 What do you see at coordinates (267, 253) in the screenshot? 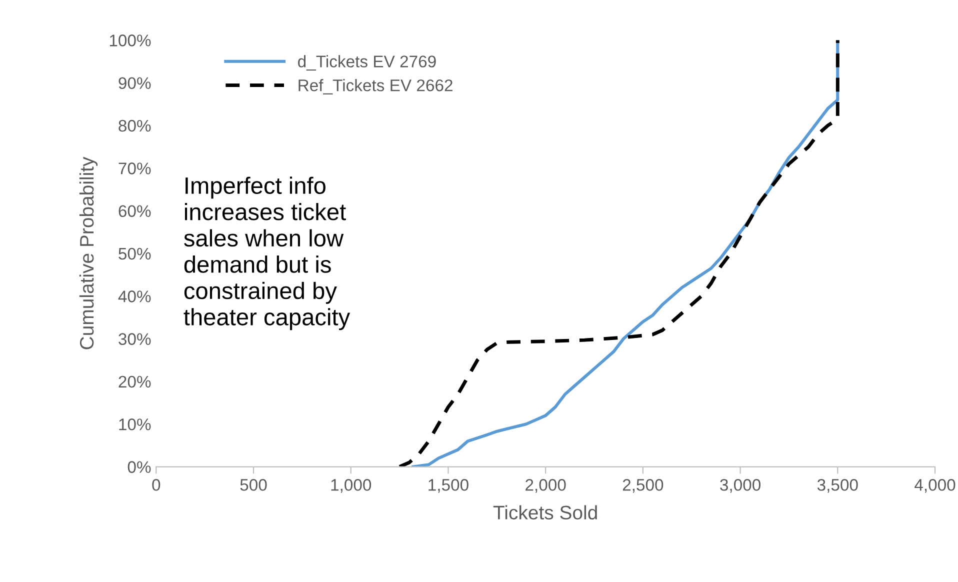
I see `annotation: Imperfect info increases ticket sales when low demand but is constrained by theater capacity` at bounding box center [267, 253].